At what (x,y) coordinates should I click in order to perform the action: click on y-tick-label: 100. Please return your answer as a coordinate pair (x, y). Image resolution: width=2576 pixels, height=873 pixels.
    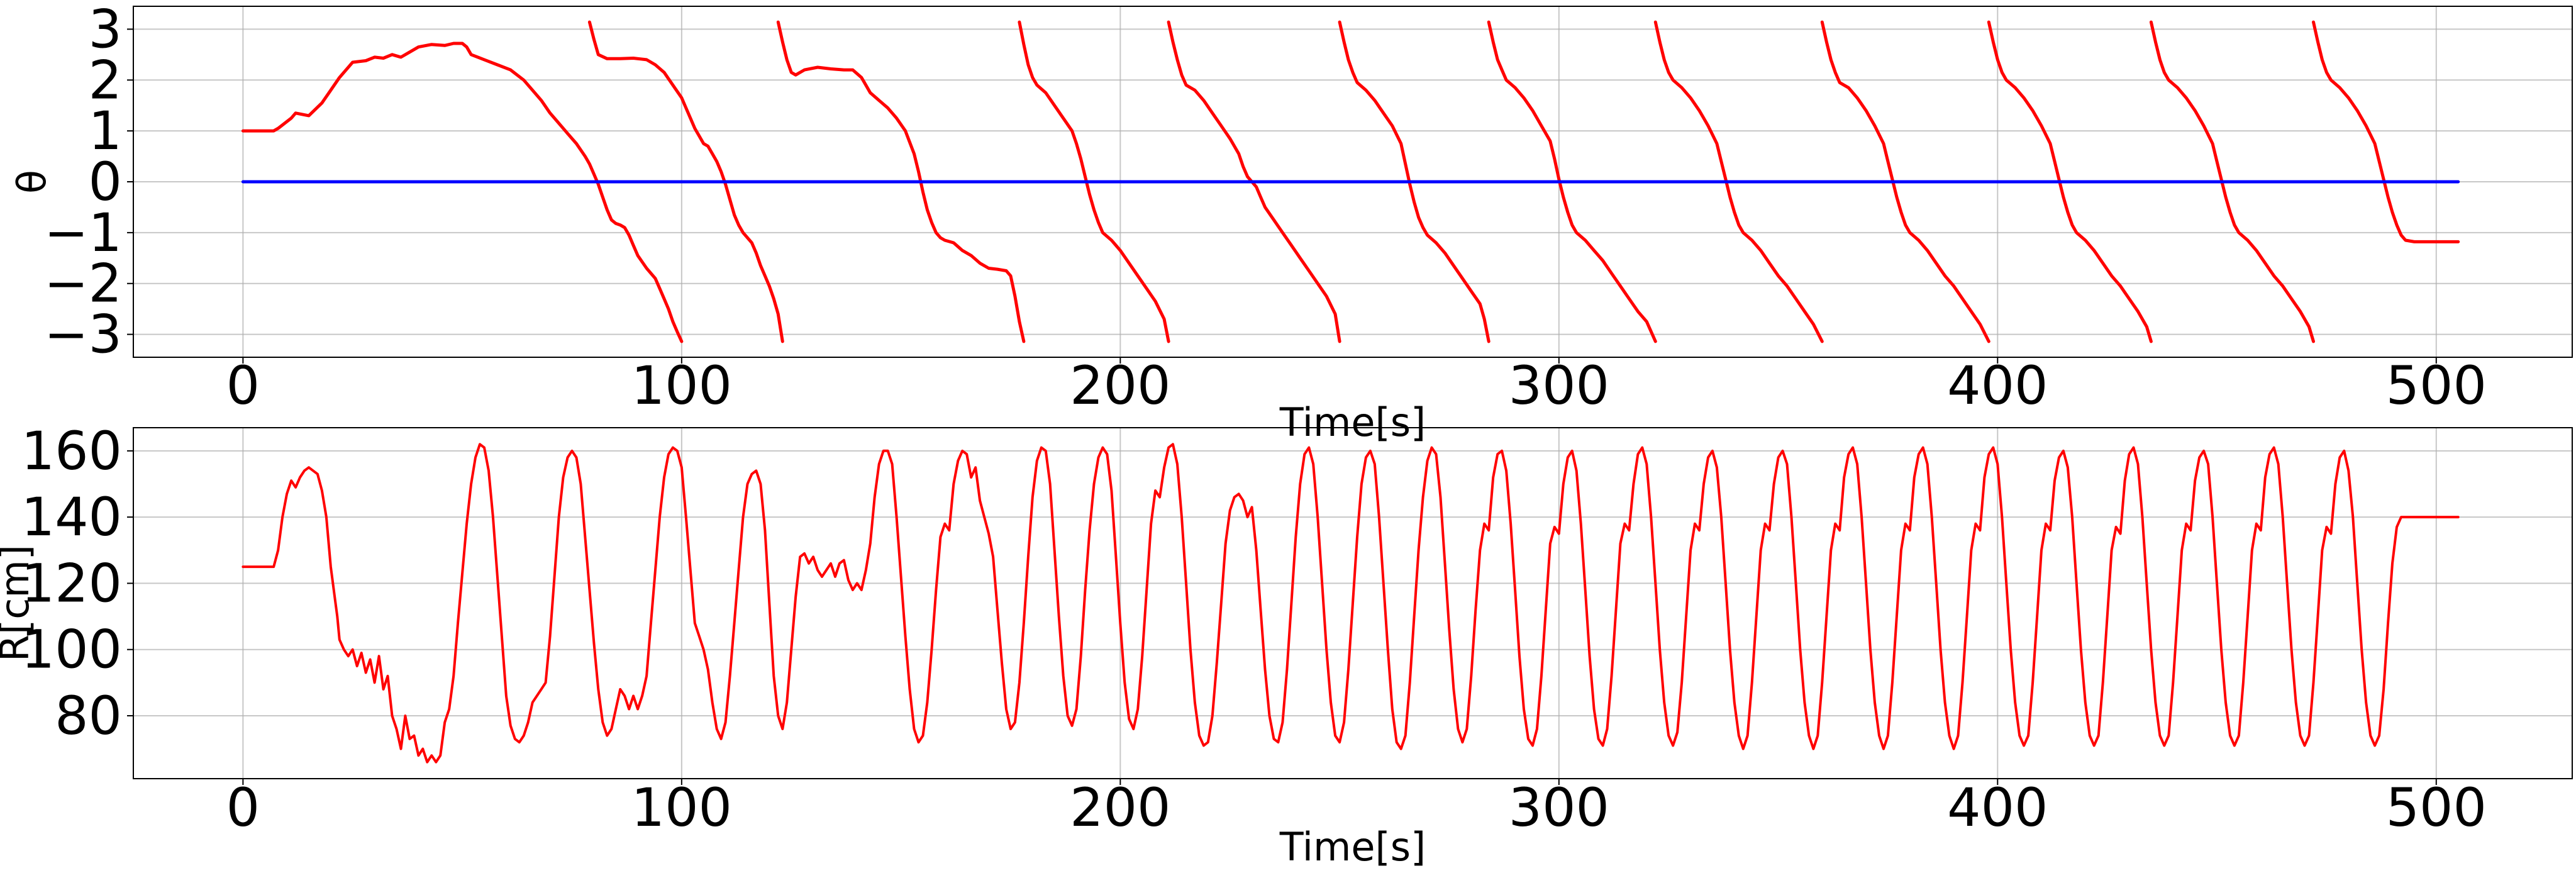
    Looking at the image, I should click on (71, 650).